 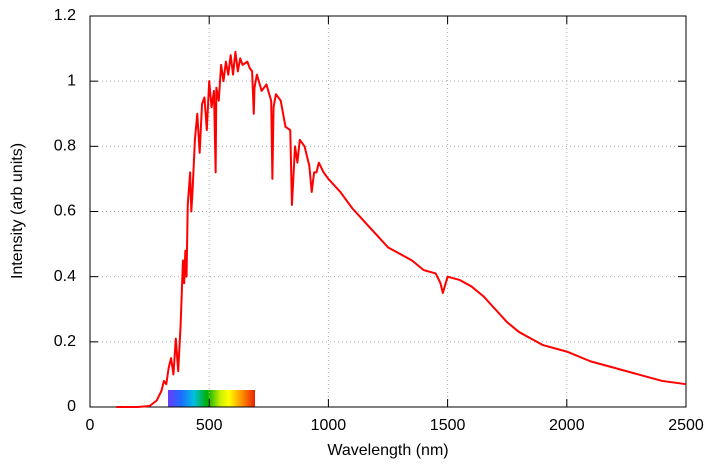 What do you see at coordinates (65, 276) in the screenshot?
I see `y-tick-label: 0.4` at bounding box center [65, 276].